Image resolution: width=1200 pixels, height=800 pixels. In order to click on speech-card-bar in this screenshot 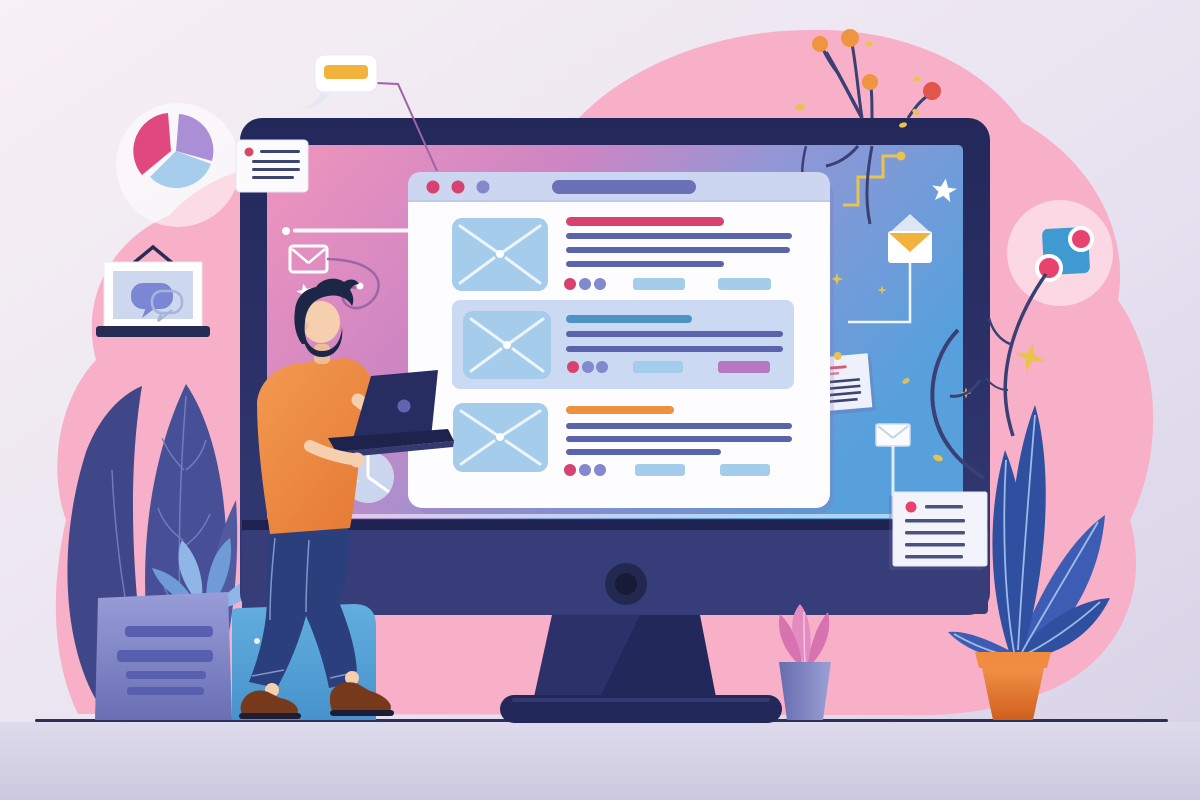, I will do `click(346, 72)`.